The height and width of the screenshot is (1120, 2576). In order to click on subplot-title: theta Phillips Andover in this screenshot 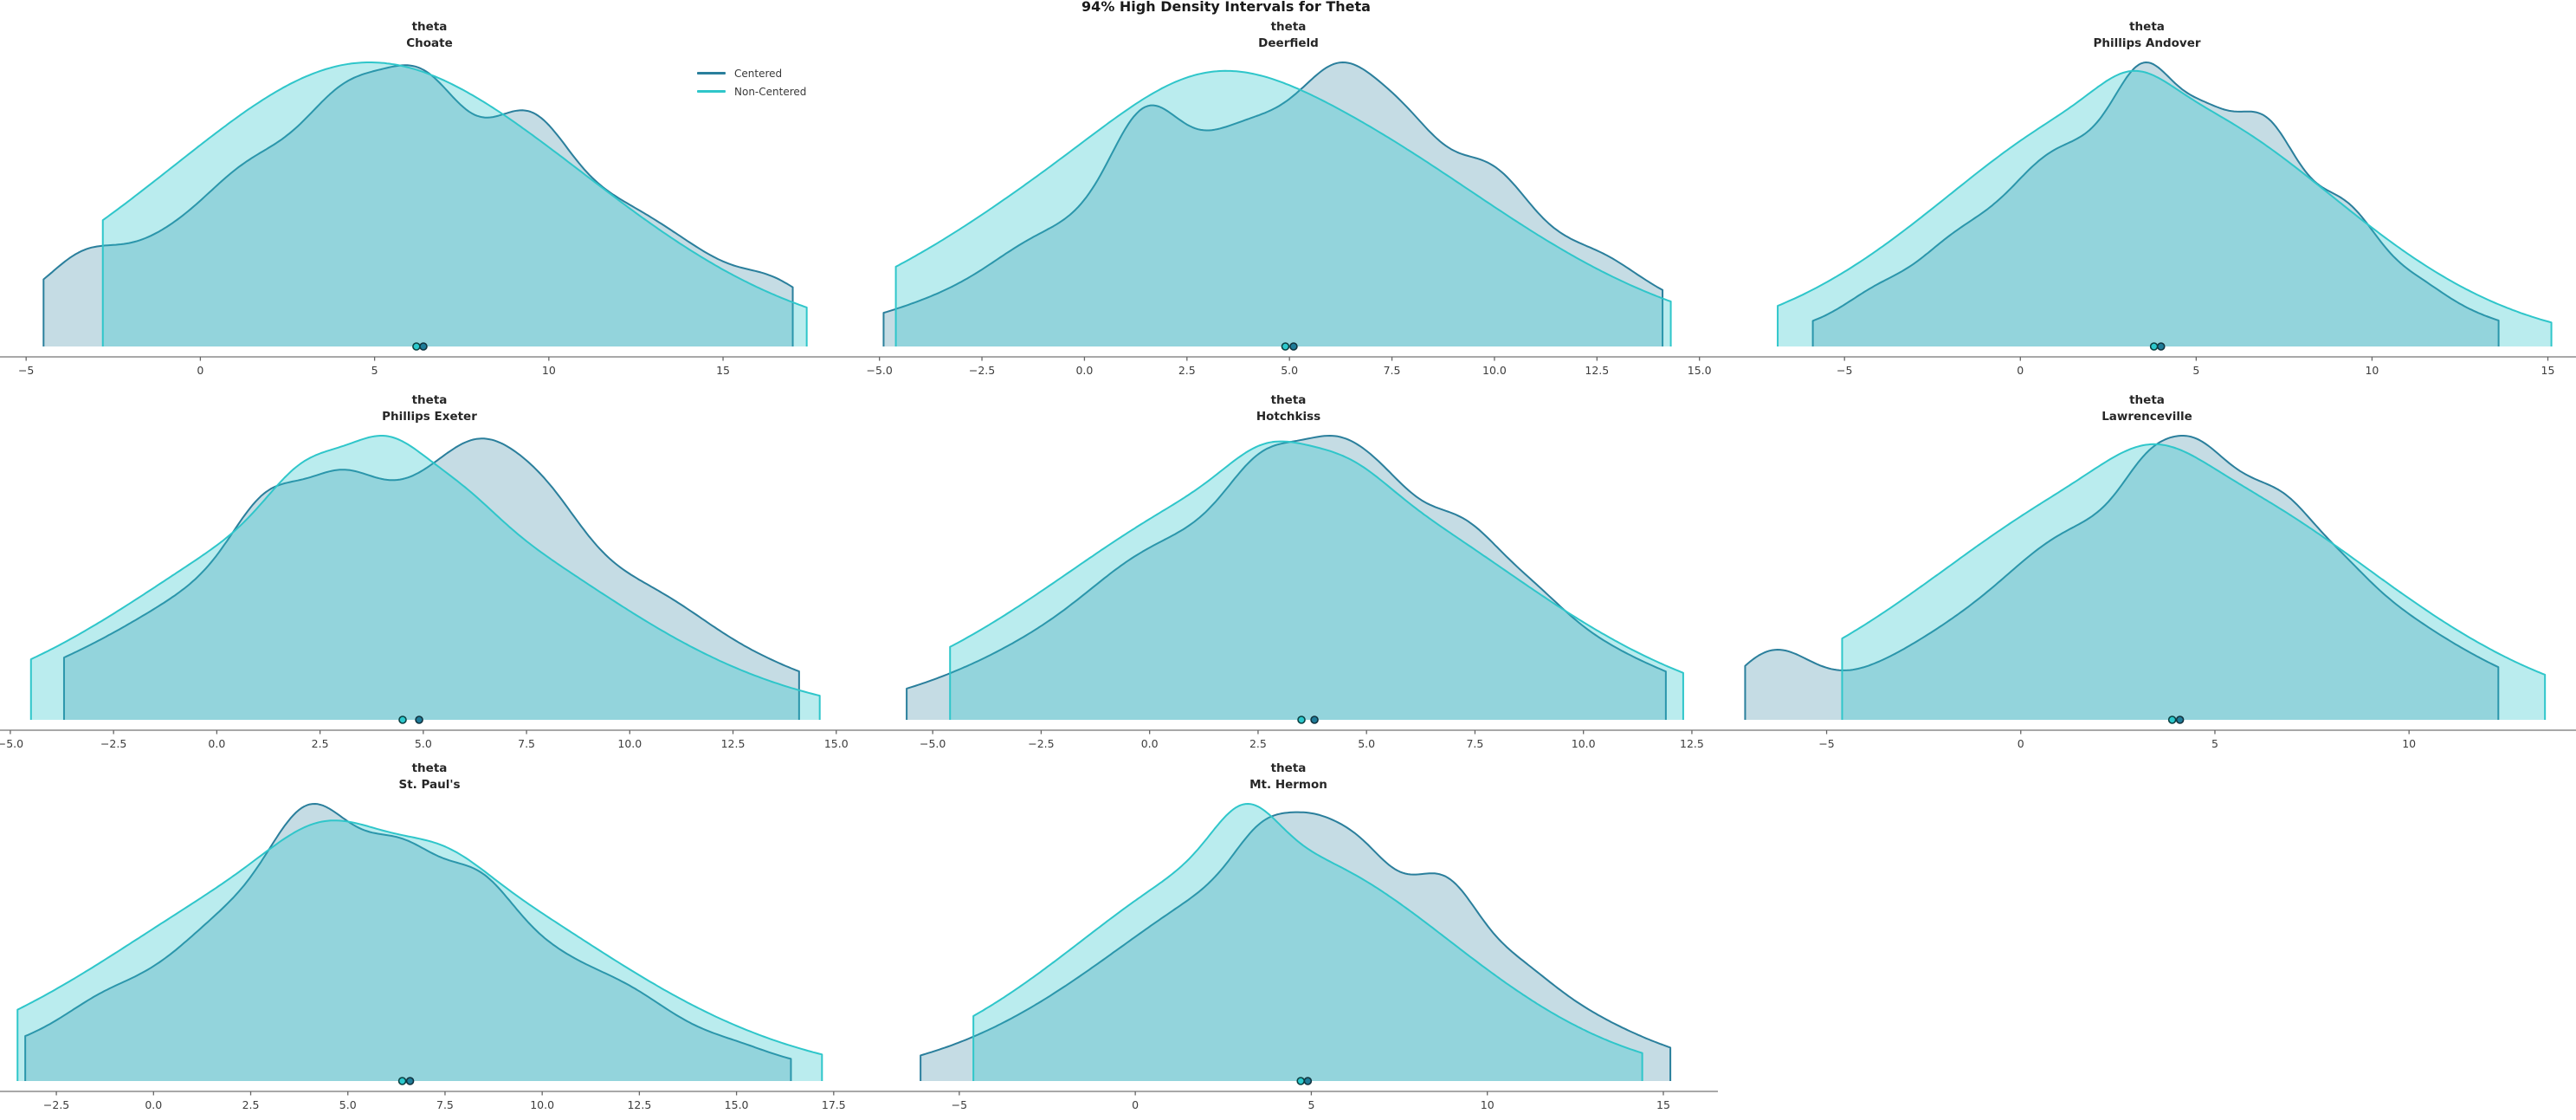, I will do `click(2147, 35)`.